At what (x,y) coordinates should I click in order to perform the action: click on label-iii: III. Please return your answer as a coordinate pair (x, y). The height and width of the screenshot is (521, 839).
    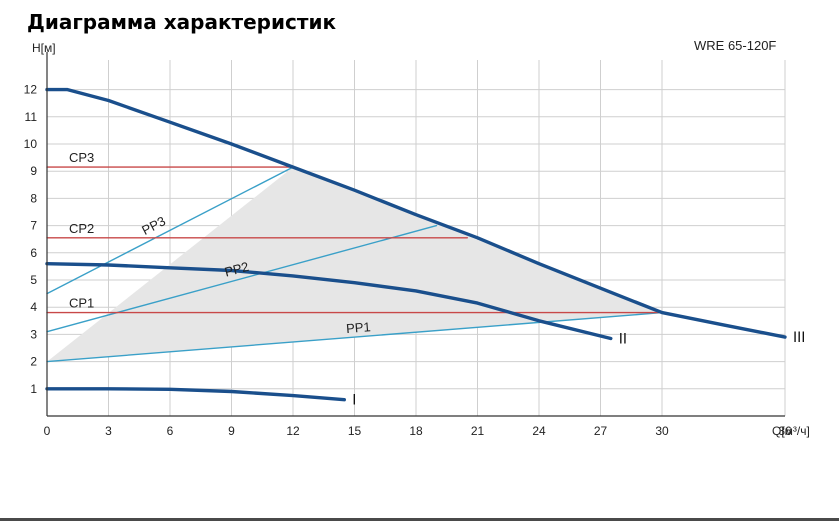
    Looking at the image, I should click on (799, 338).